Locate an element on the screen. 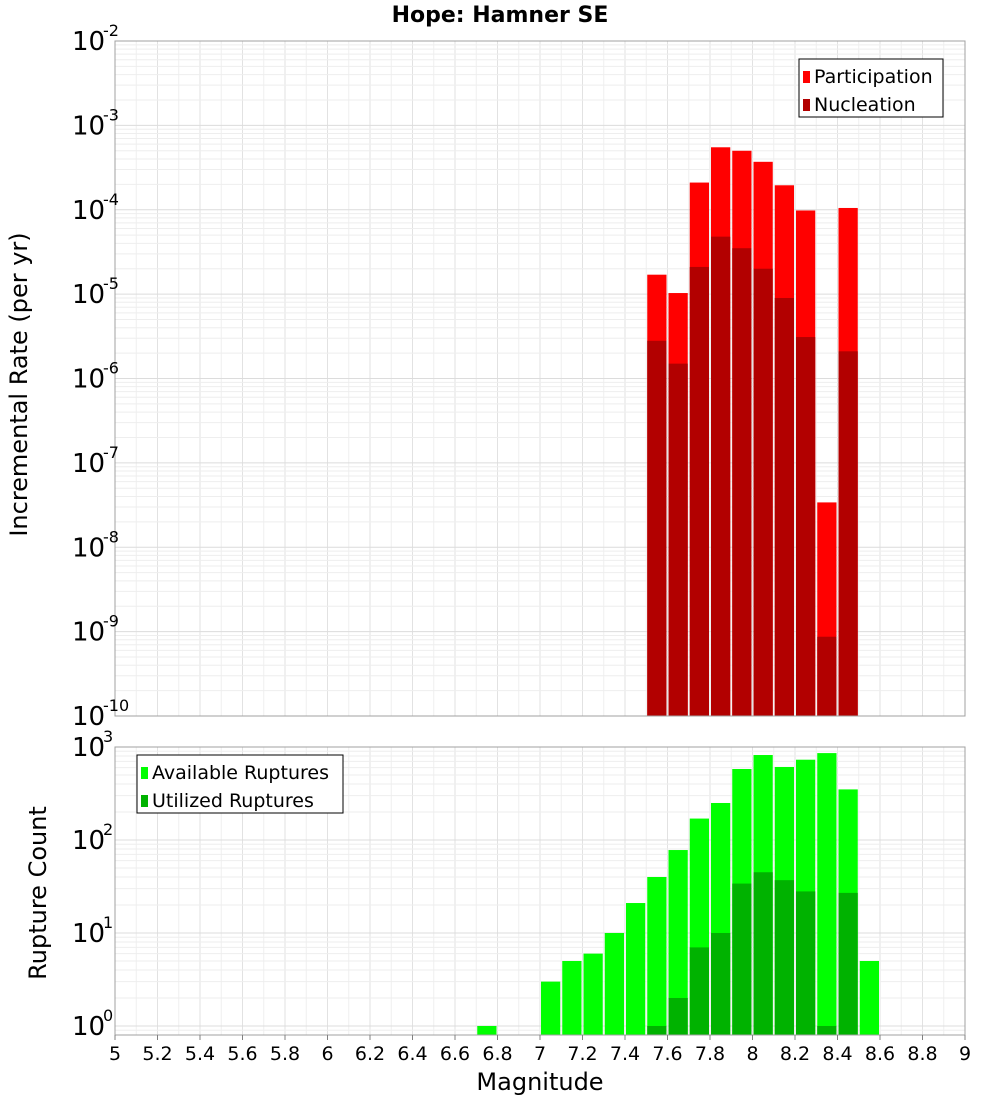 This screenshot has height=1100, width=1000. x-tick-label: 6.2 is located at coordinates (370, 1054).